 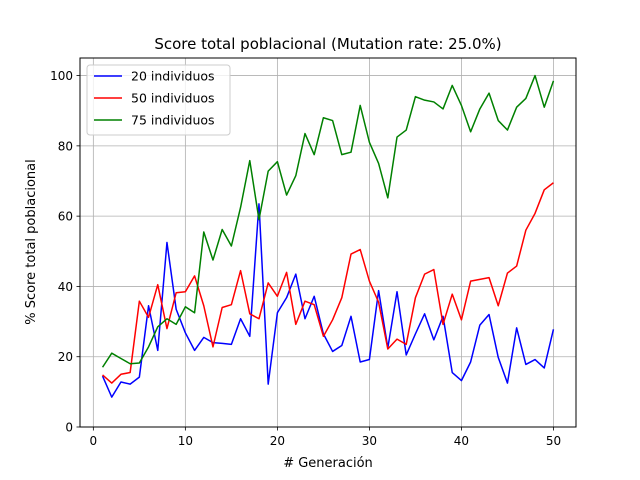 I want to click on legend-label: 20 individuos, so click(x=173, y=76).